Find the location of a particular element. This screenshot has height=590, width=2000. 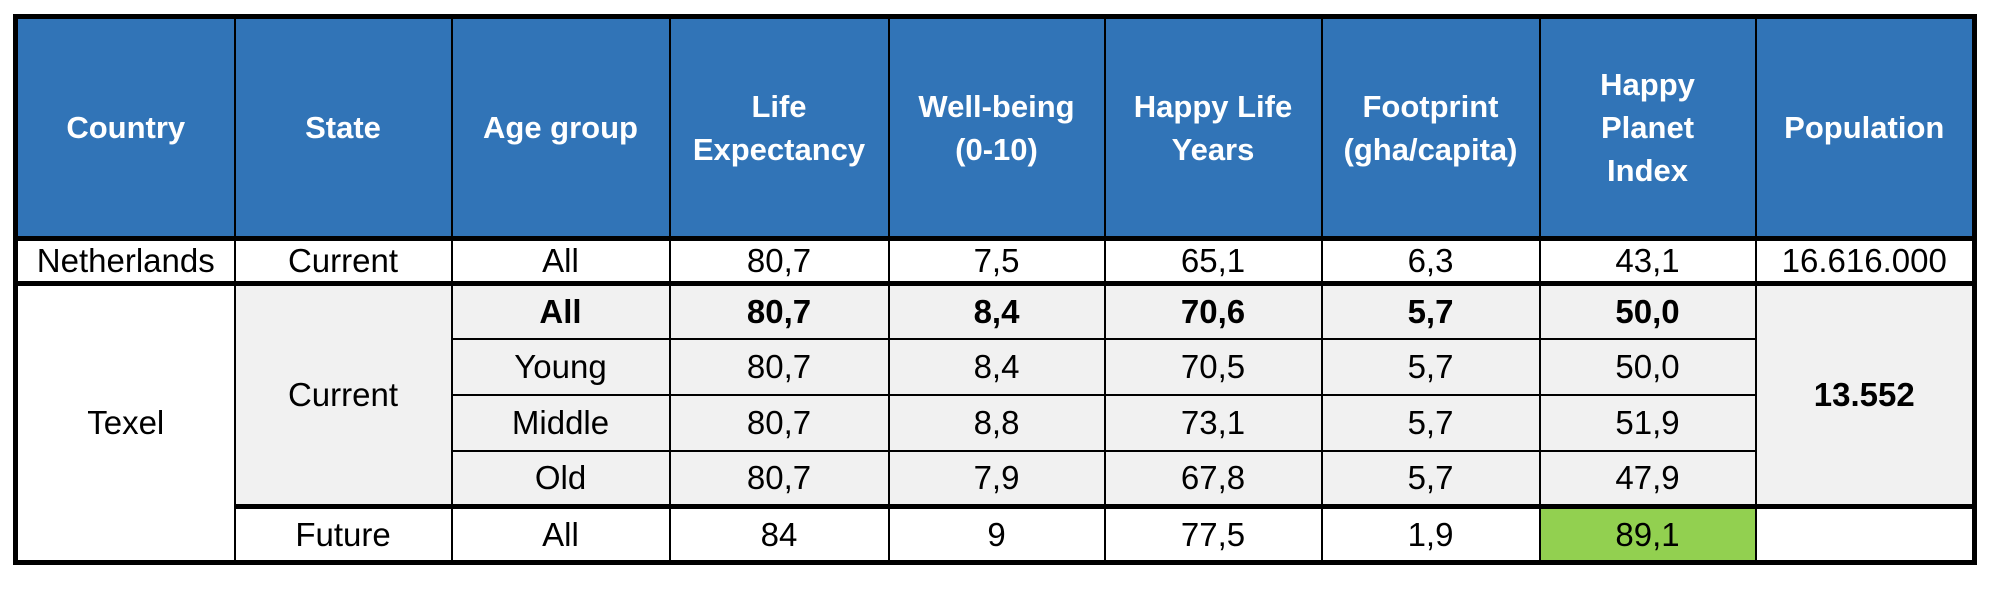

texel-old-well-being-cell: 7,9 is located at coordinates (996, 478).